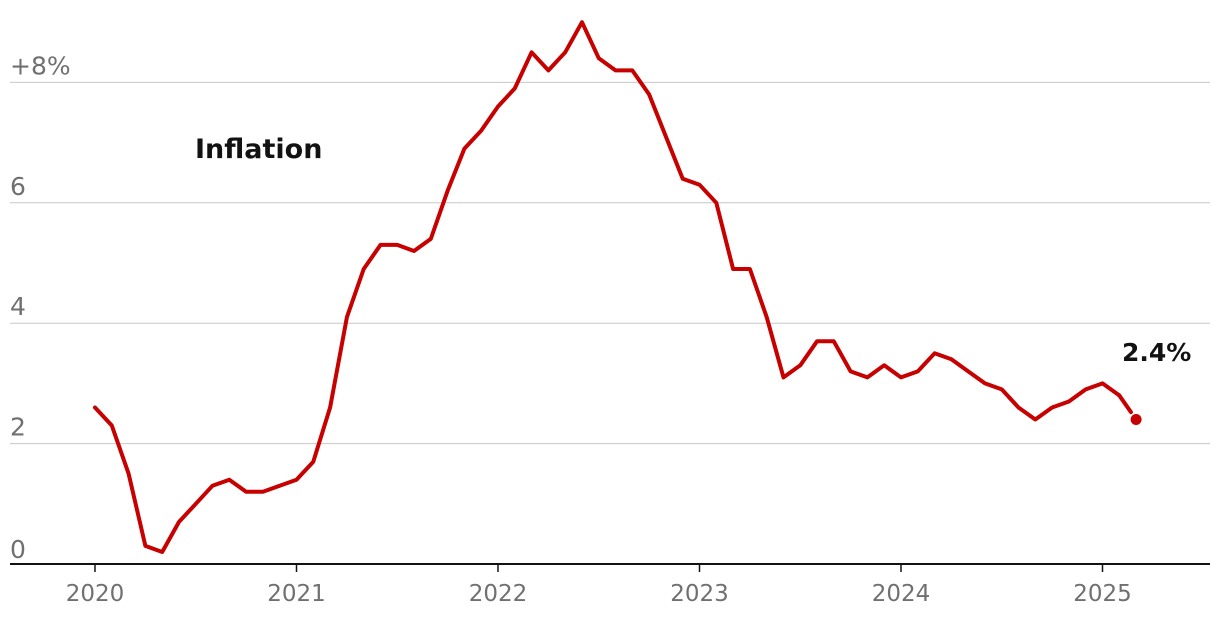 Image resolution: width=1220 pixels, height=622 pixels. Describe the element at coordinates (1102, 594) in the screenshot. I see `x-tick-label: 2025` at that location.